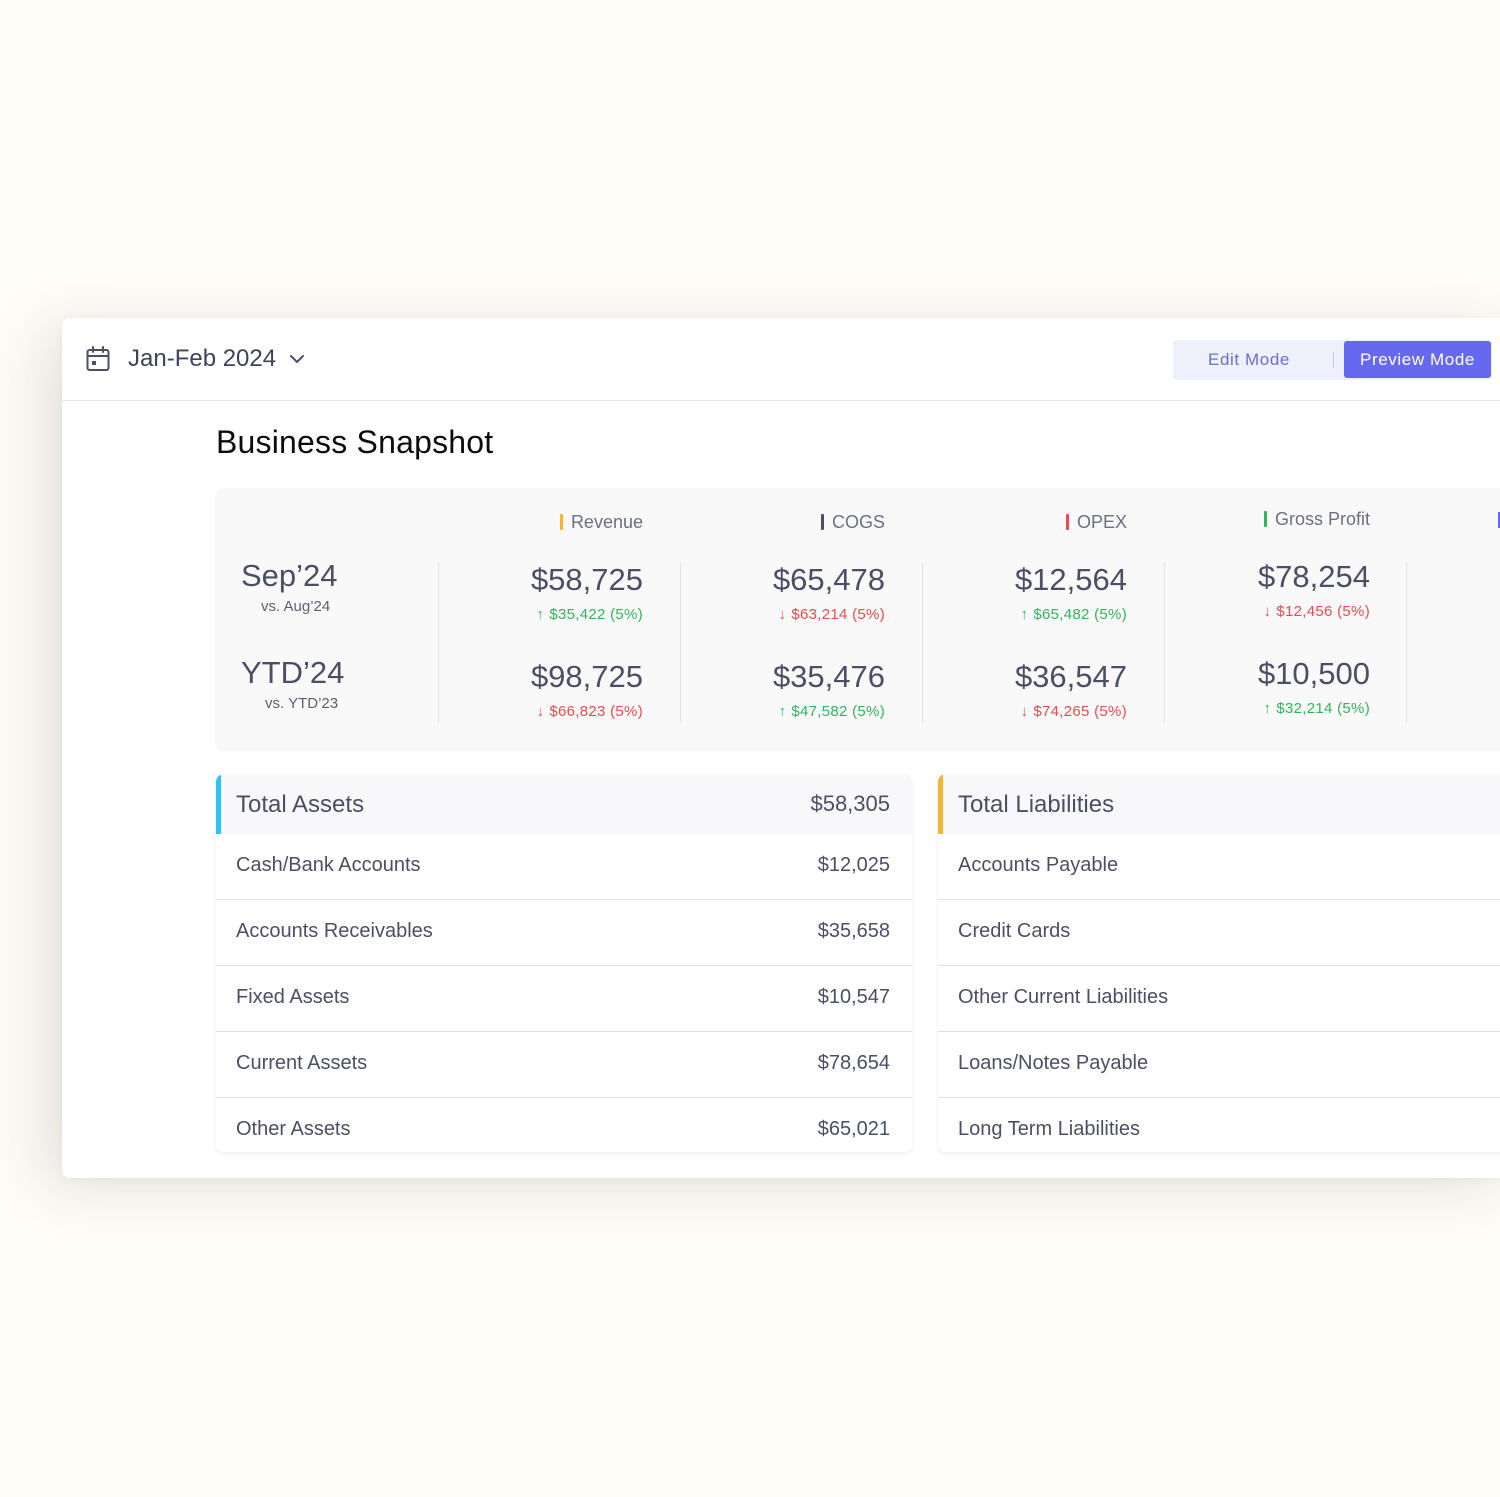 Image resolution: width=1500 pixels, height=1497 pixels. What do you see at coordinates (1067, 522) in the screenshot?
I see `opex-color-marker` at bounding box center [1067, 522].